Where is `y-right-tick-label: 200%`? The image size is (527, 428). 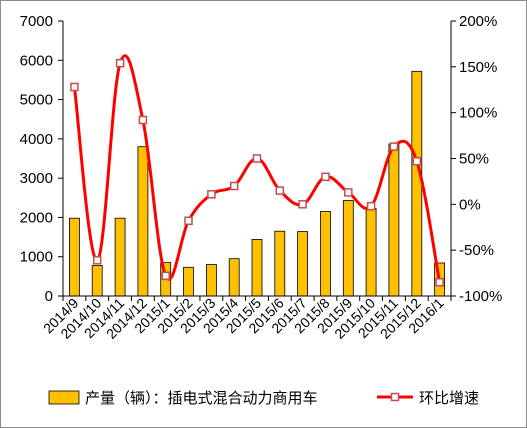
y-right-tick-label: 200% is located at coordinates (478, 21).